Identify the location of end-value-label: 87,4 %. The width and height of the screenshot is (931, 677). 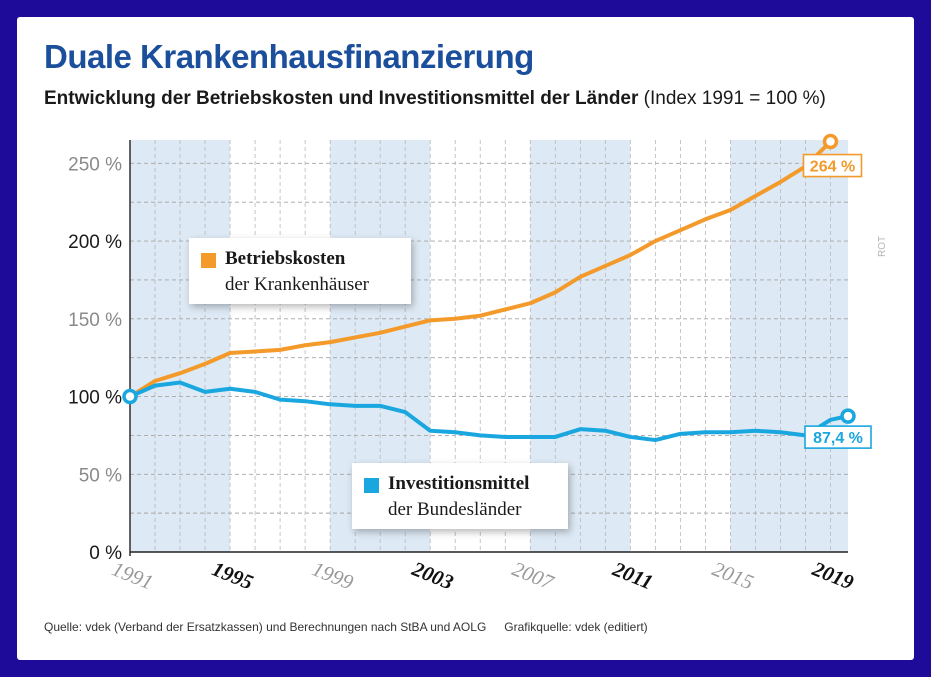
(838, 438).